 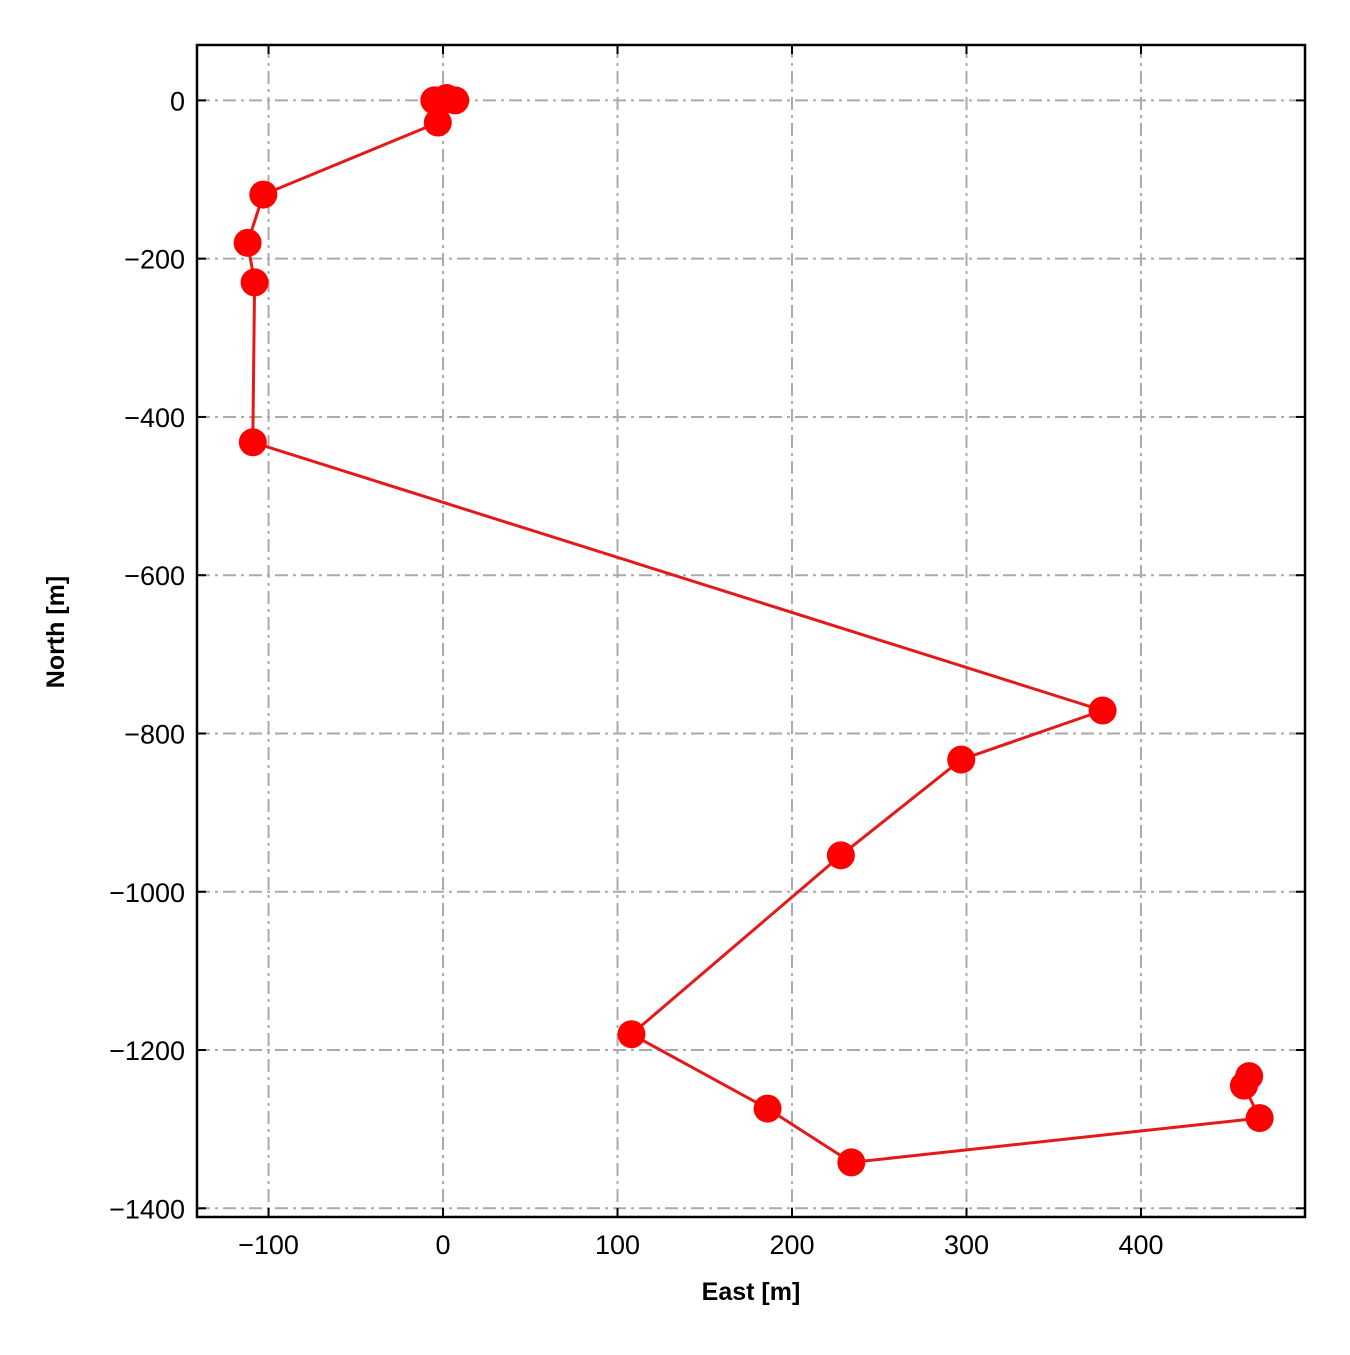 What do you see at coordinates (56, 632) in the screenshot?
I see `y-axis-label: North [m]` at bounding box center [56, 632].